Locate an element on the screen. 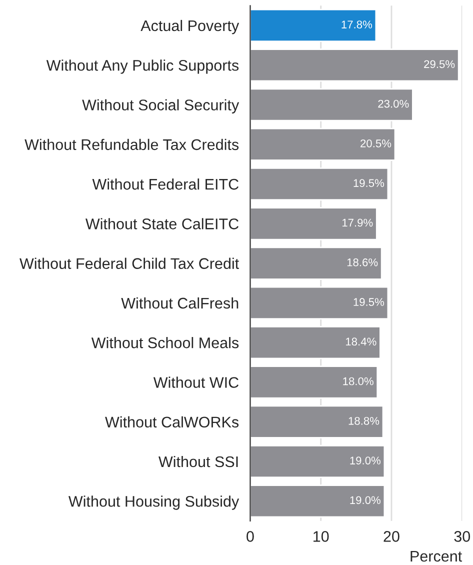 The image size is (473, 565). x-tick-label: 20 is located at coordinates (392, 536).